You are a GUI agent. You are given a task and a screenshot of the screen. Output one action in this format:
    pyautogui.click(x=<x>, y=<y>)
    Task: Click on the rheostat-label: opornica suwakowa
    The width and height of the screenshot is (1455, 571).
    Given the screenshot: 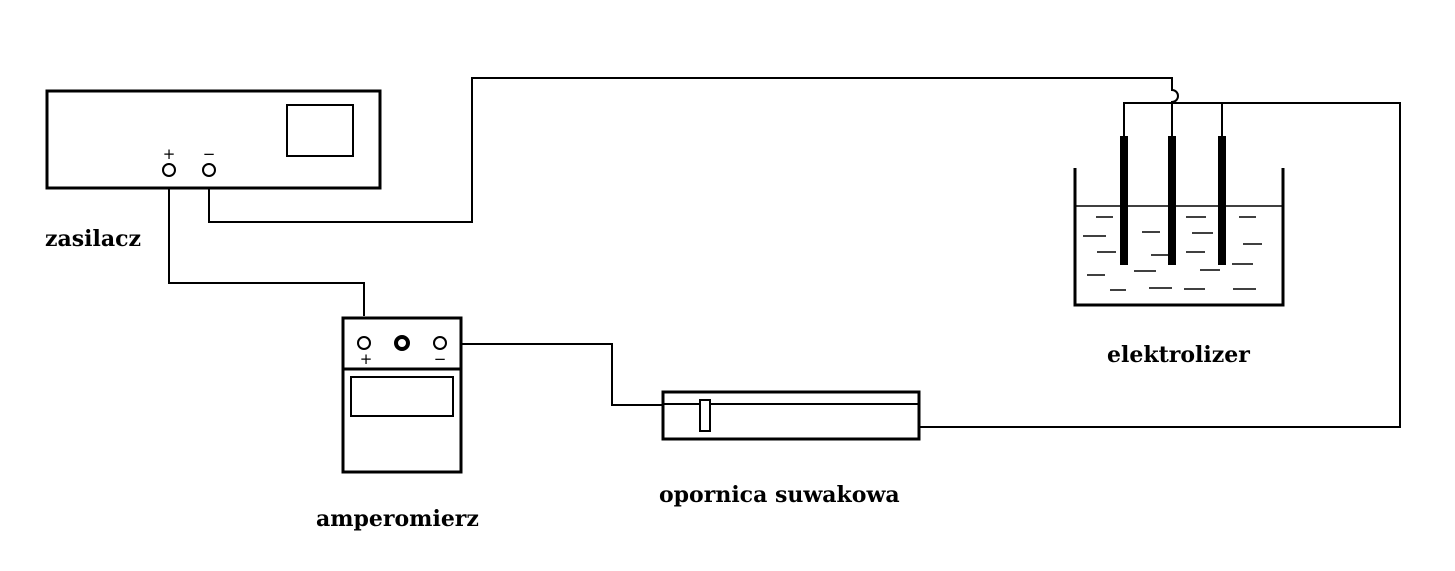 What is the action you would take?
    pyautogui.click(x=779, y=495)
    